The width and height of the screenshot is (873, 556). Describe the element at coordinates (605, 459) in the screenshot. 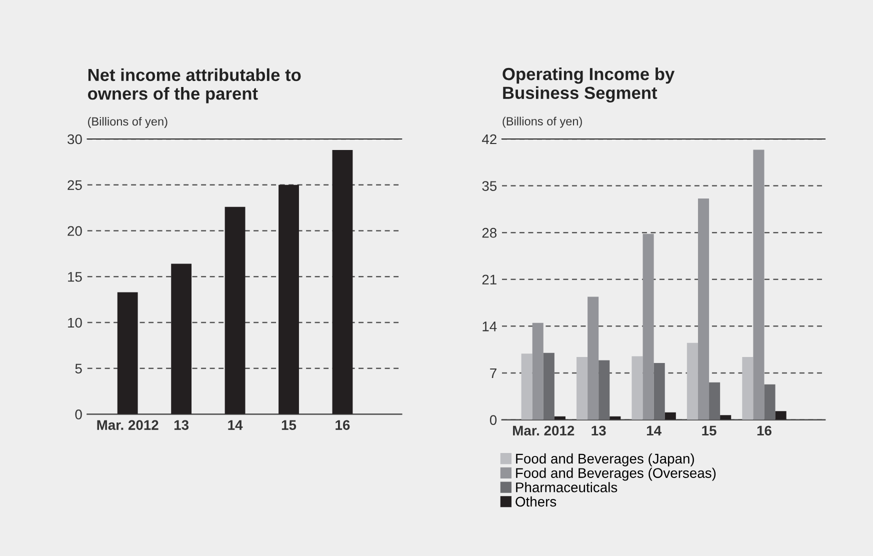

I see `legend-label: Food and Beverages (Japan)` at that location.